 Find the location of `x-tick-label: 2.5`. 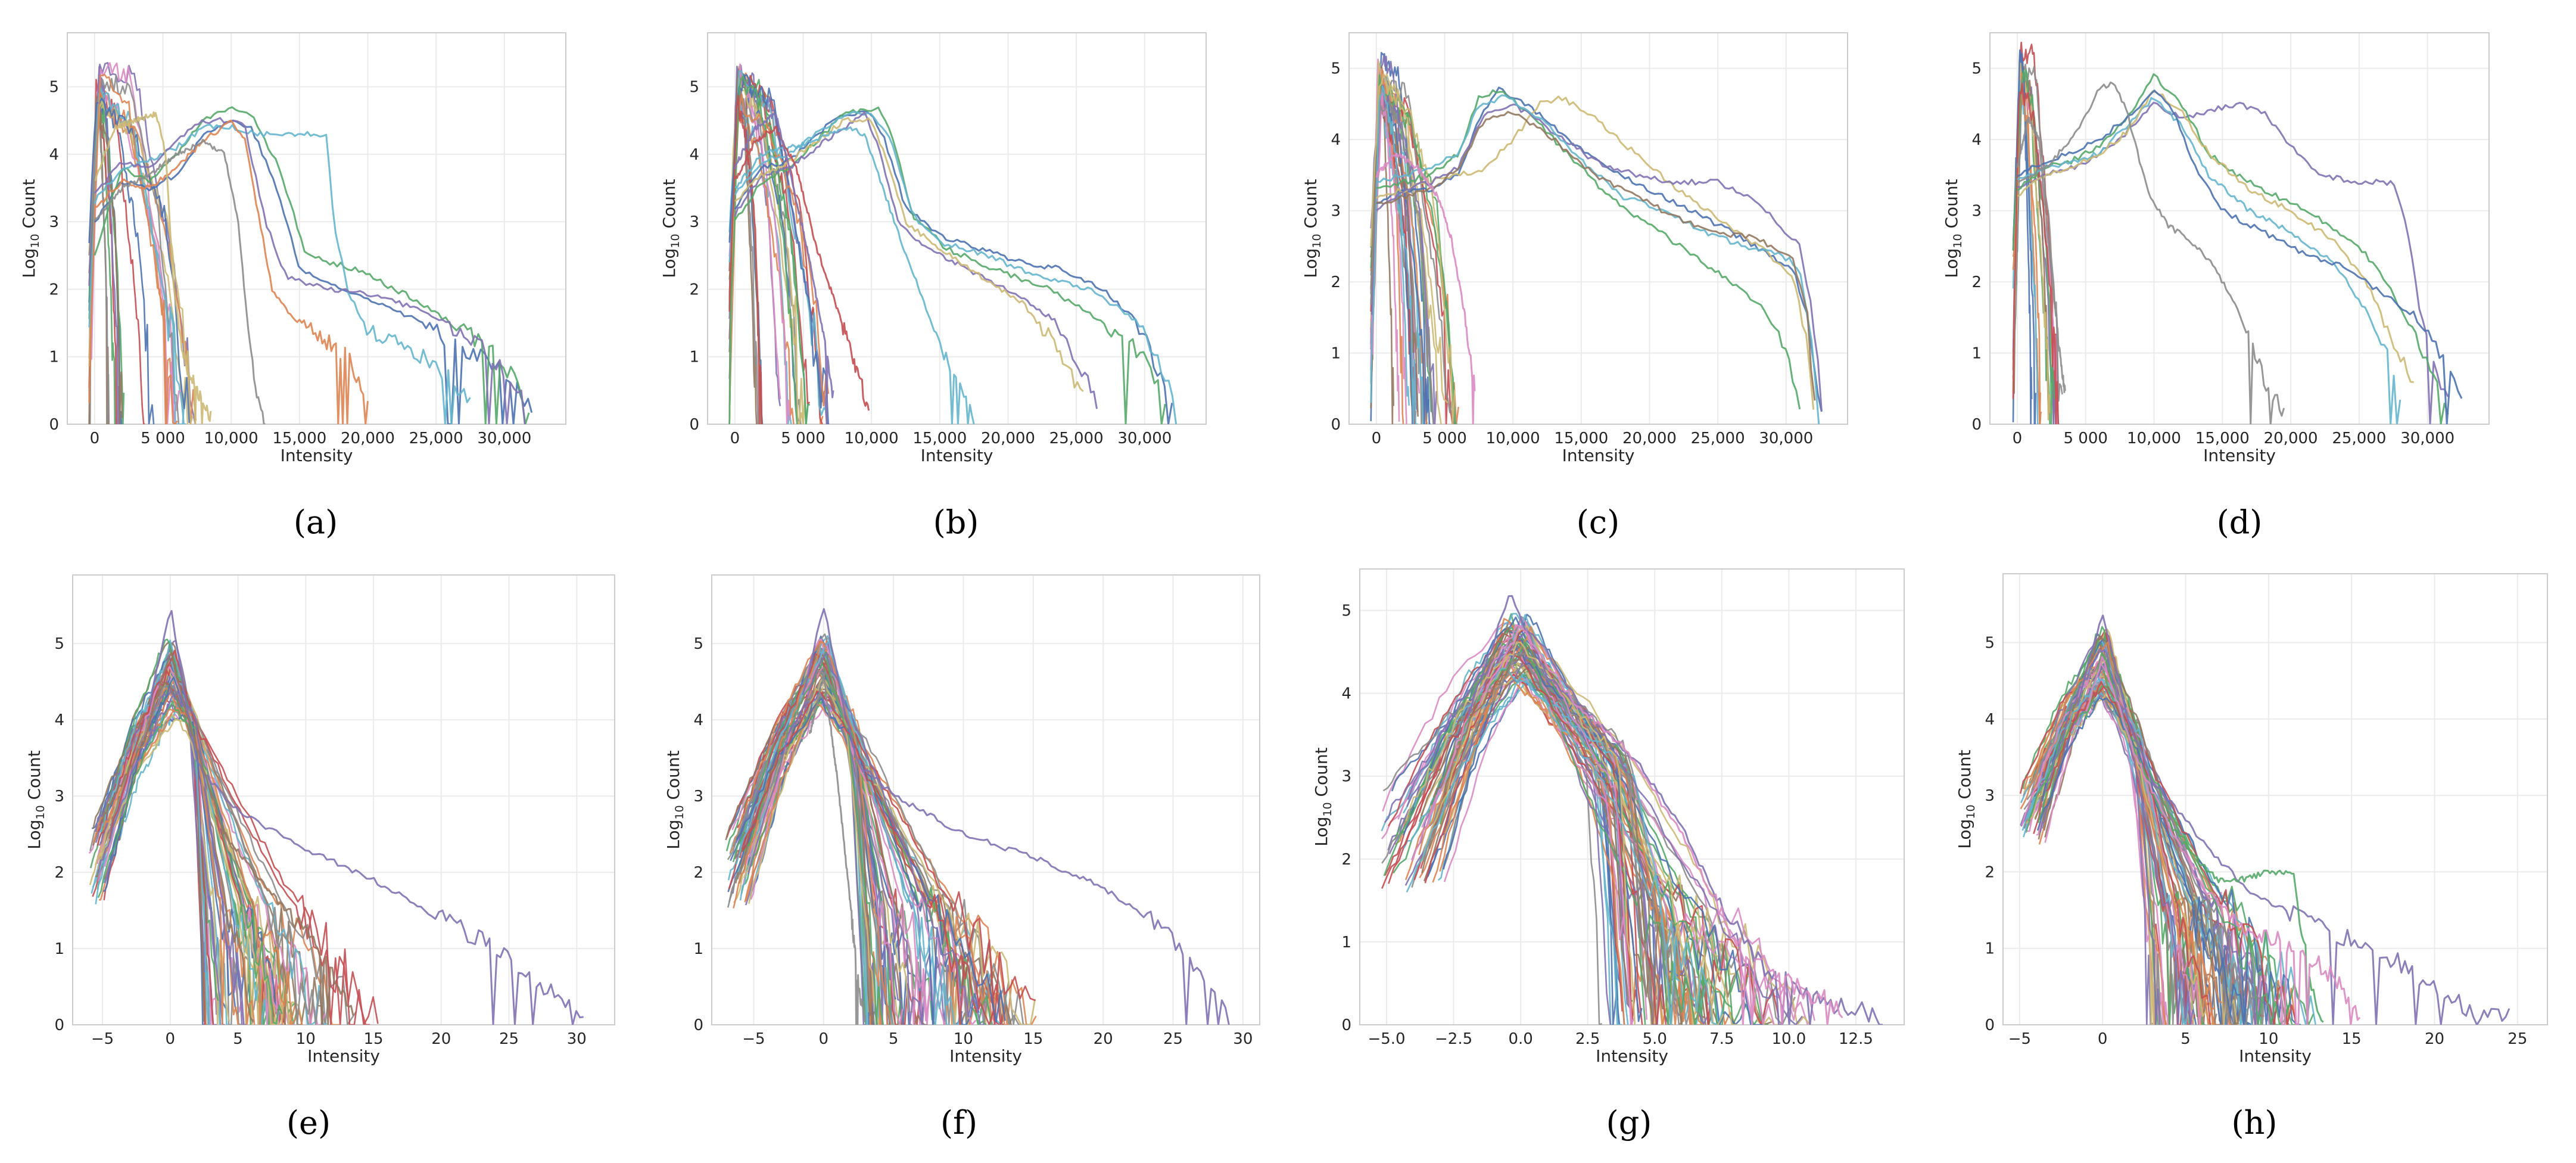

x-tick-label: 2.5 is located at coordinates (1587, 1039).